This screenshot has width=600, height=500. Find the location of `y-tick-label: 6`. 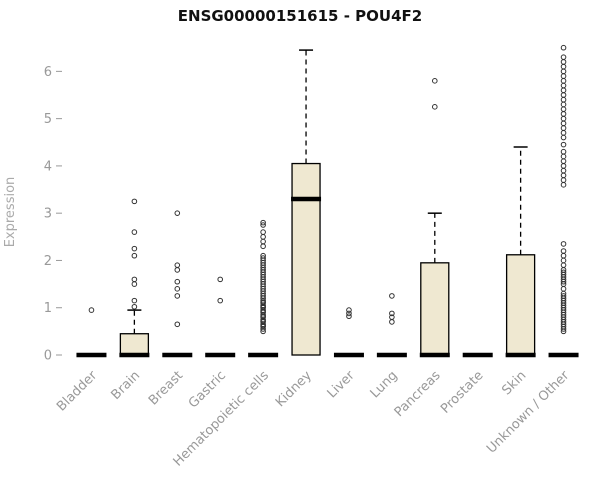

y-tick-label: 6 is located at coordinates (48, 72).